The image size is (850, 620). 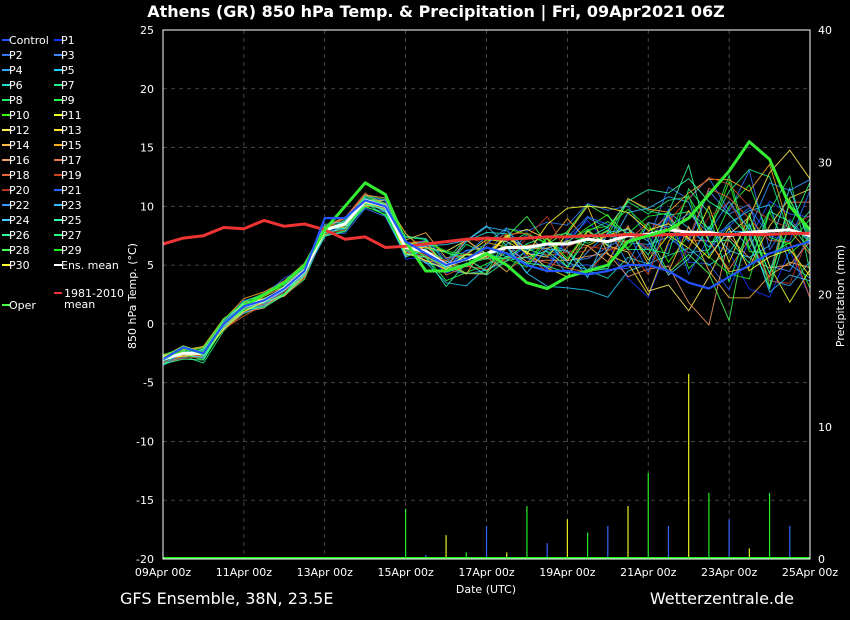 I want to click on y-tick-label: 25, so click(x=147, y=30).